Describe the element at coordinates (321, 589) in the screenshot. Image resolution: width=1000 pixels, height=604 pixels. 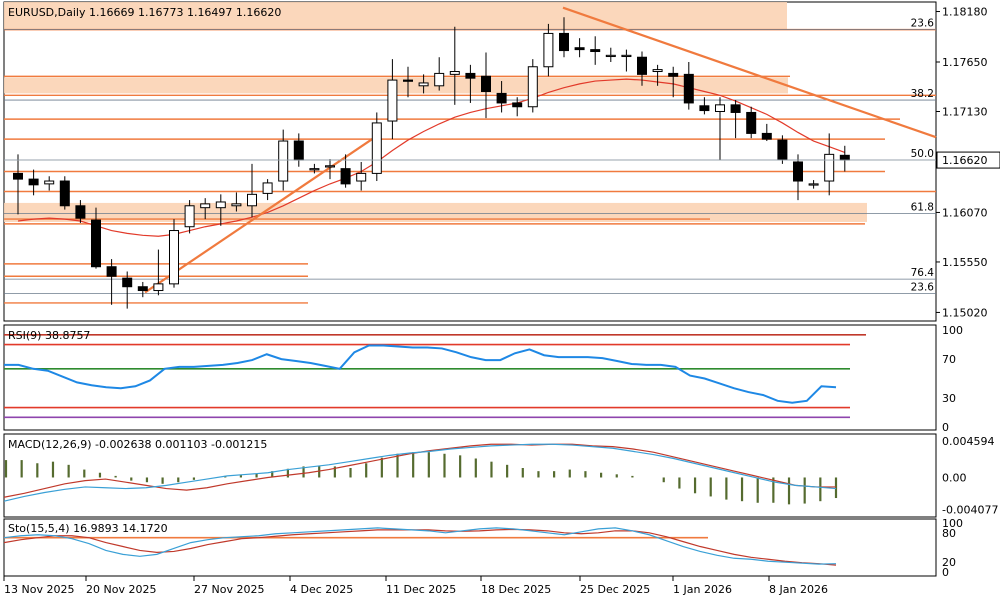
I see `date-label: 4 Dec 2025` at that location.